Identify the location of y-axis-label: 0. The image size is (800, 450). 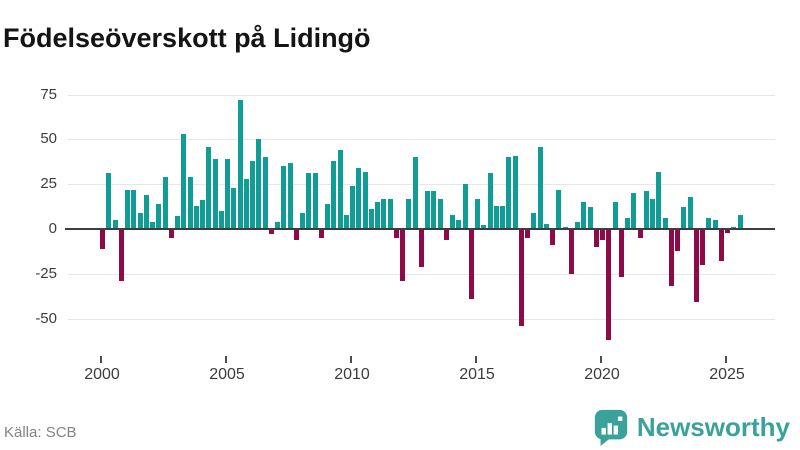
(52, 228).